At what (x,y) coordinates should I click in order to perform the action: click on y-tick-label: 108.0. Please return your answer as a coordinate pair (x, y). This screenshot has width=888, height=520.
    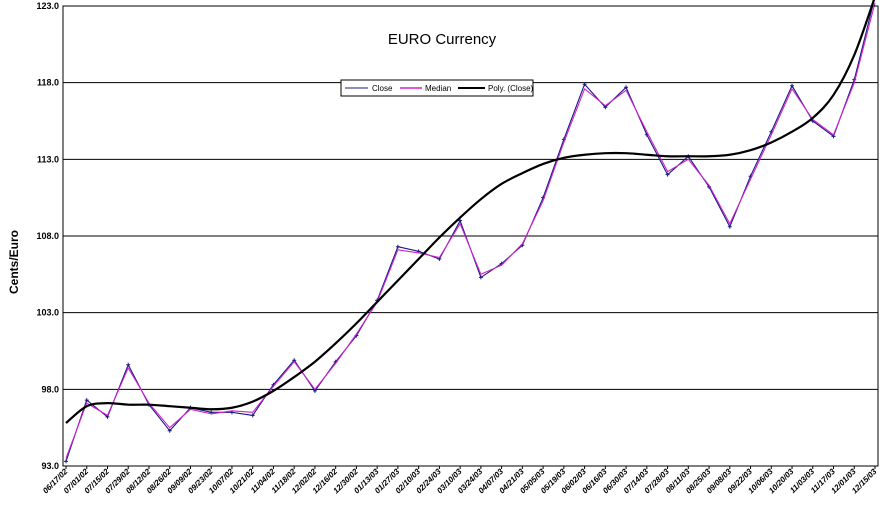
    Looking at the image, I should click on (47, 236).